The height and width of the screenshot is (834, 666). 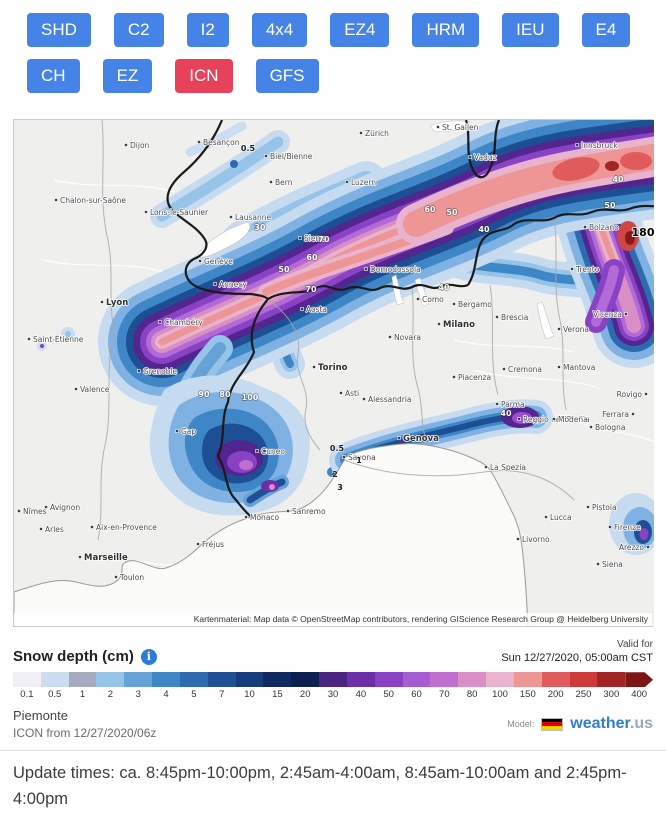 What do you see at coordinates (309, 511) in the screenshot?
I see `city-label: Sanremo` at bounding box center [309, 511].